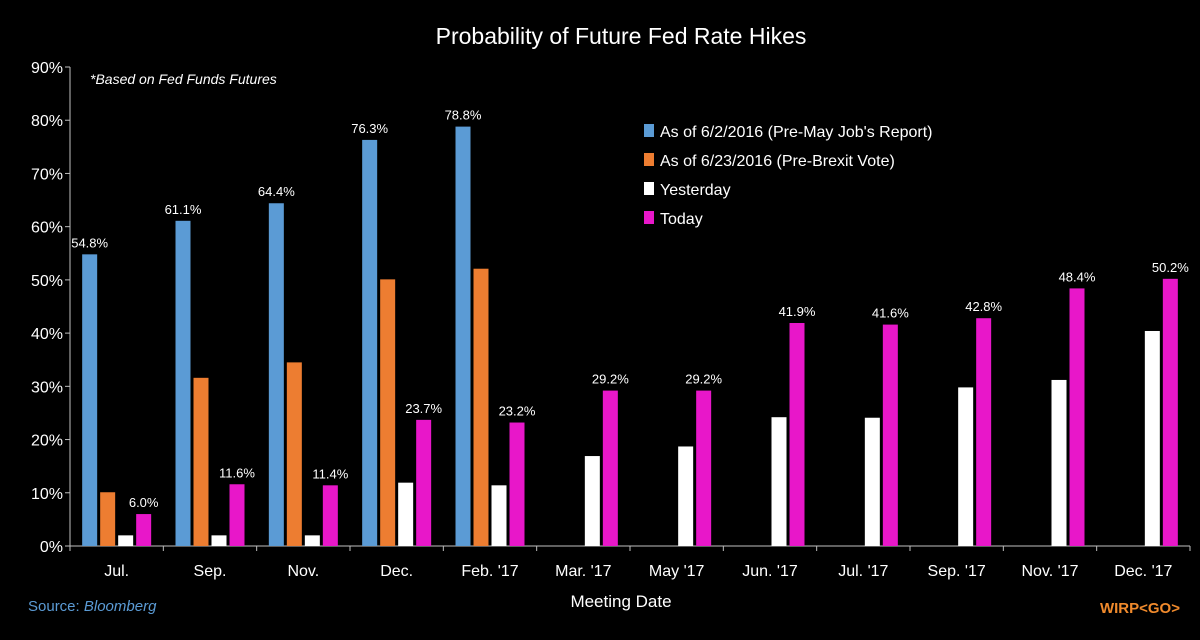 This screenshot has height=640, width=1200. Describe the element at coordinates (303, 571) in the screenshot. I see `x-tick-label: Nov.` at that location.